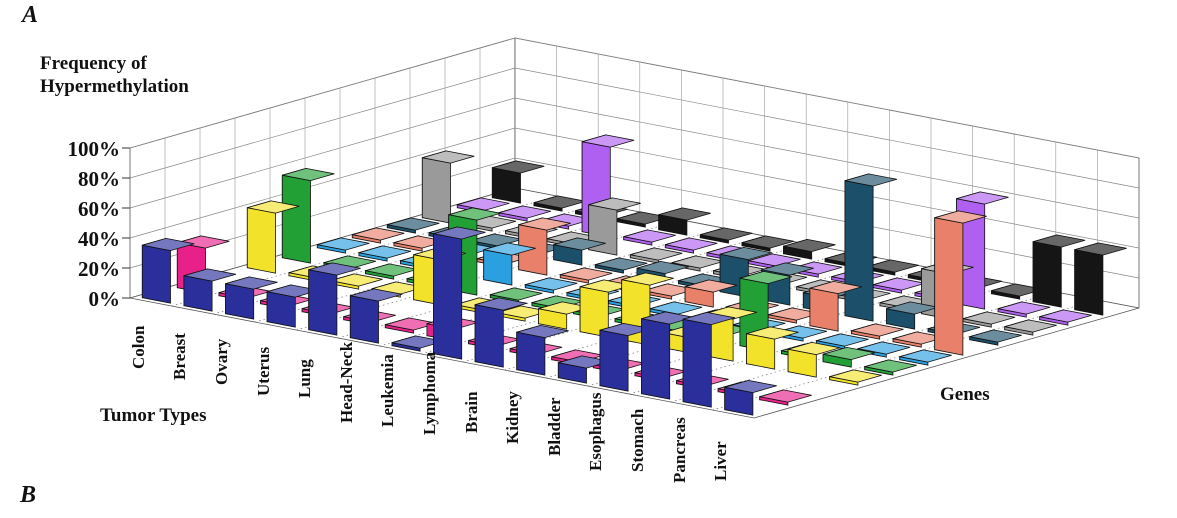  What do you see at coordinates (99, 239) in the screenshot?
I see `z-tick-label: 40%` at bounding box center [99, 239].